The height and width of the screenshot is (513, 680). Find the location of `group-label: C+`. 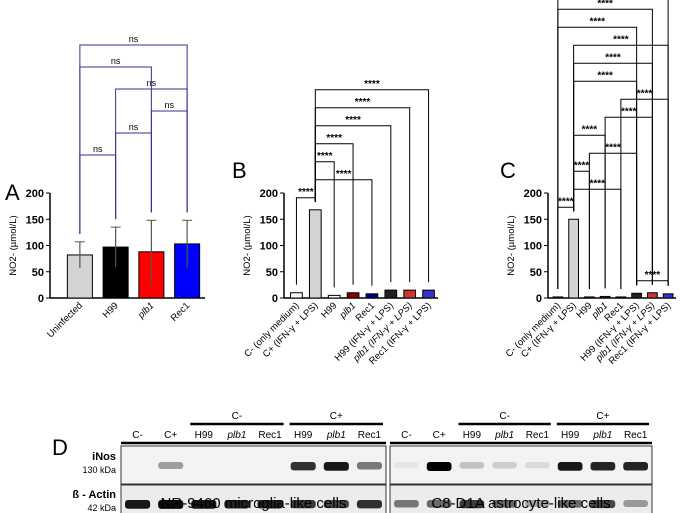

group-label: C+ is located at coordinates (336, 416).